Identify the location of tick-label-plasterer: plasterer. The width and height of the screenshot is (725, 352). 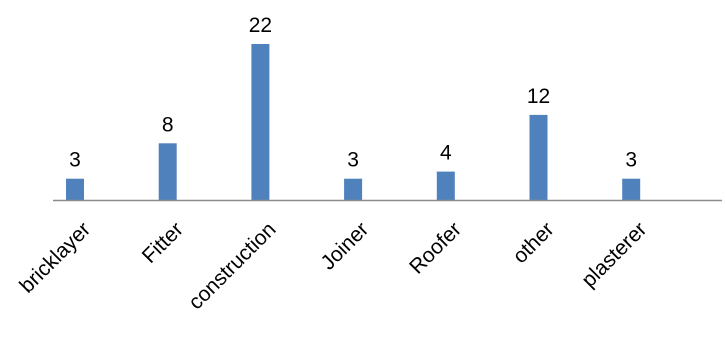
(614, 255).